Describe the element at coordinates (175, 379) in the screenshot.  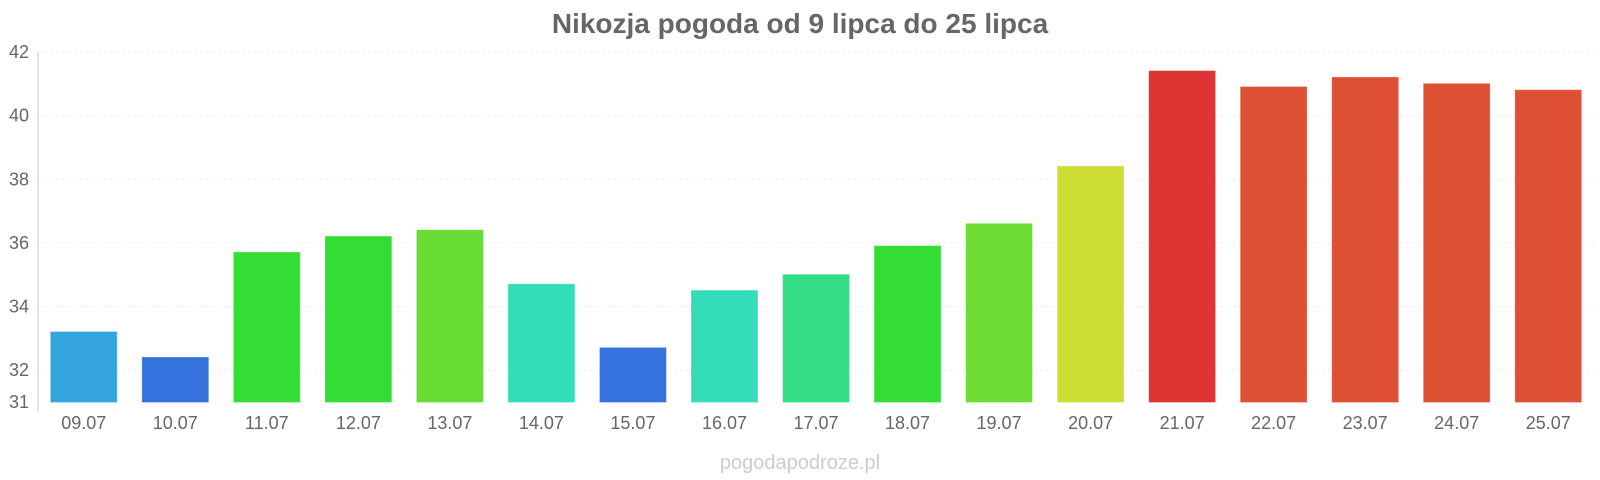
I see `bar-10.07` at that location.